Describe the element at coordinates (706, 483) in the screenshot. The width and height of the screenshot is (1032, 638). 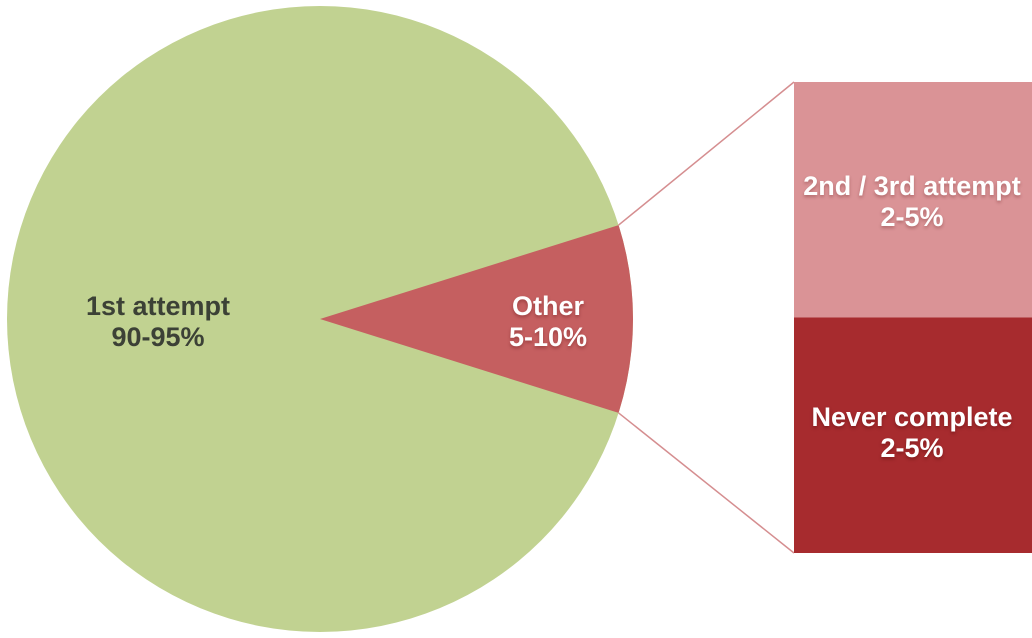
I see `connector-line-bottom` at that location.